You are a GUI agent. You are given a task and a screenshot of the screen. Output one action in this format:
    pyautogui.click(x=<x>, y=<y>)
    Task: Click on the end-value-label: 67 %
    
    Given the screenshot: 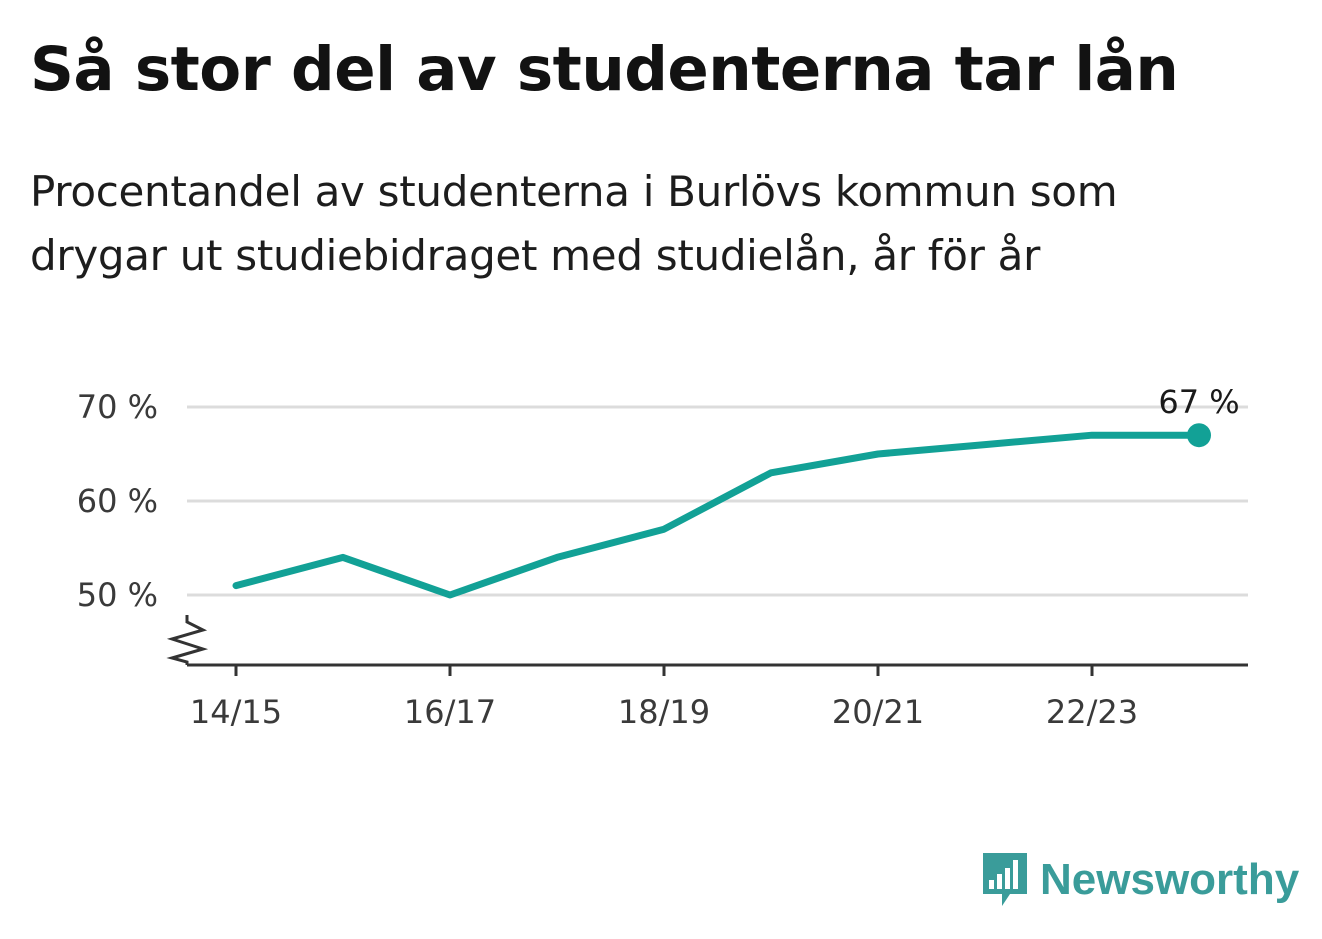 What is the action you would take?
    pyautogui.click(x=1198, y=402)
    